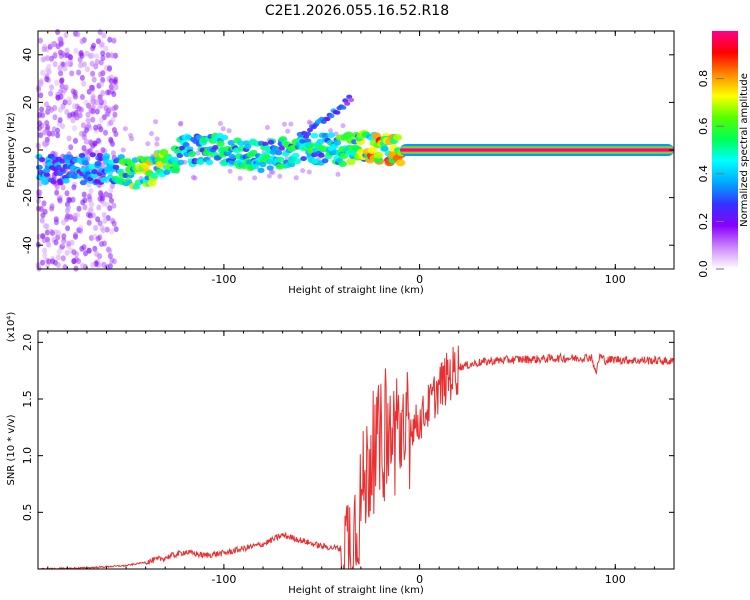  What do you see at coordinates (27, 198) in the screenshot?
I see `spectrogram-ytick-label: -20` at bounding box center [27, 198].